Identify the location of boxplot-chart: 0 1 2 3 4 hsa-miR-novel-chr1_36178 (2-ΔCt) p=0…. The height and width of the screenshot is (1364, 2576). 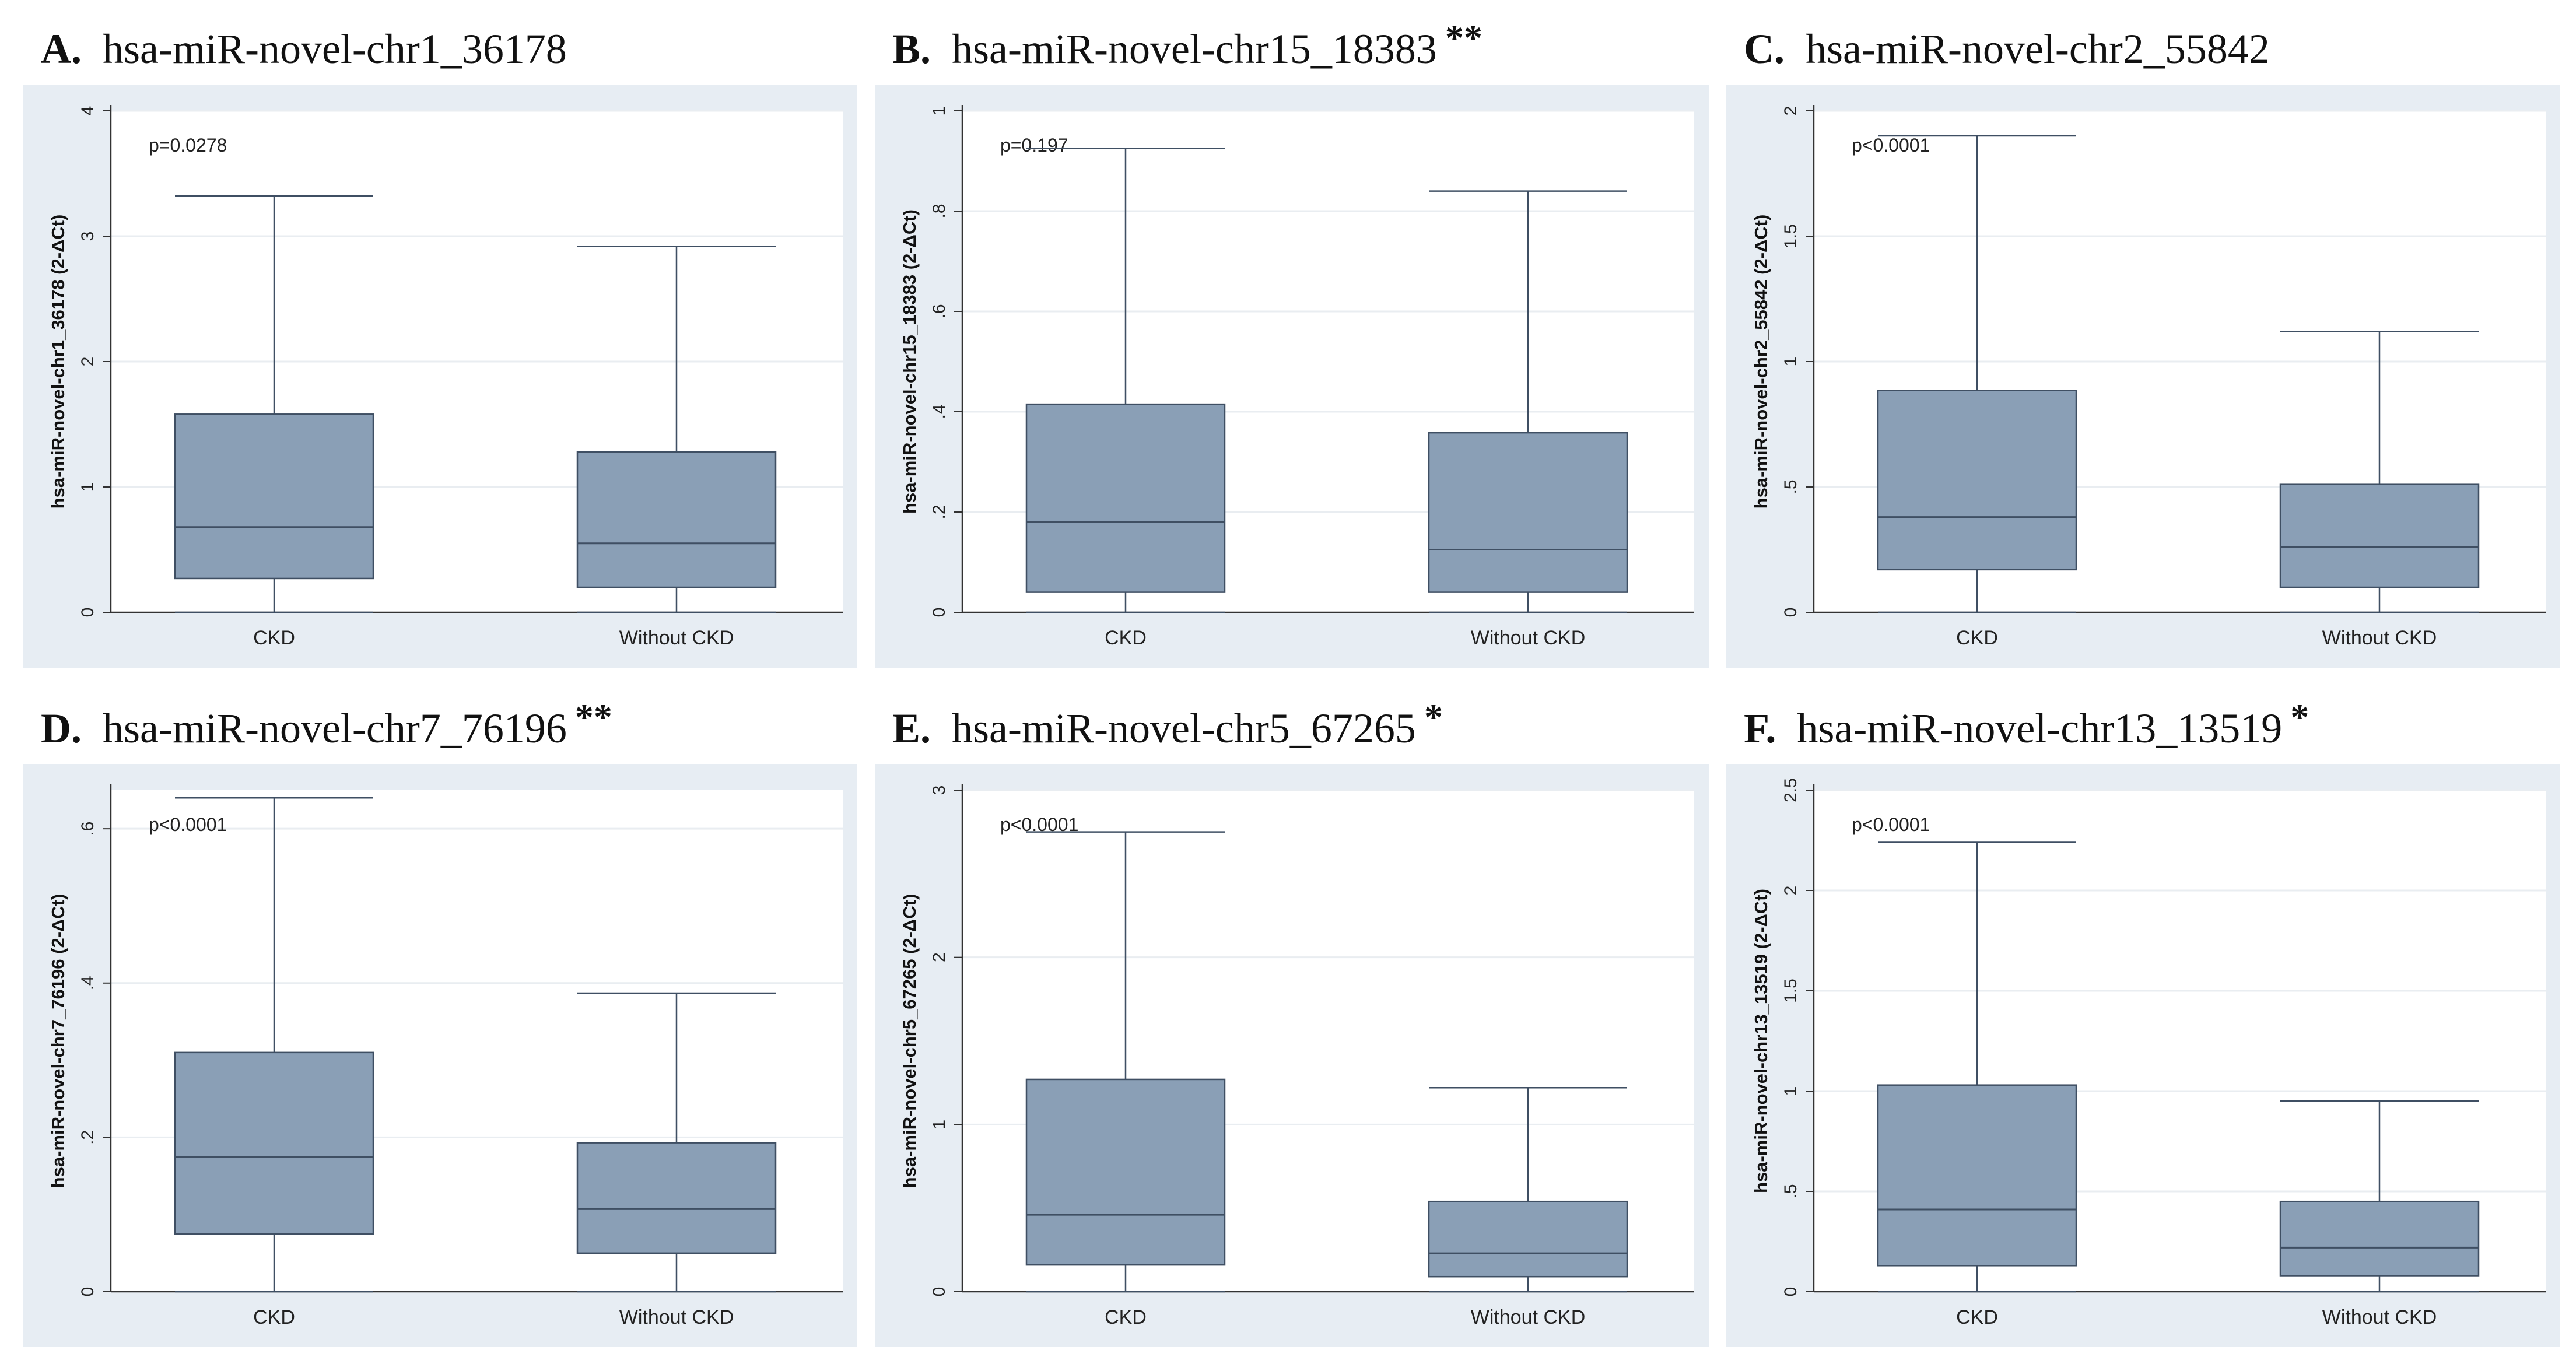
(445, 377).